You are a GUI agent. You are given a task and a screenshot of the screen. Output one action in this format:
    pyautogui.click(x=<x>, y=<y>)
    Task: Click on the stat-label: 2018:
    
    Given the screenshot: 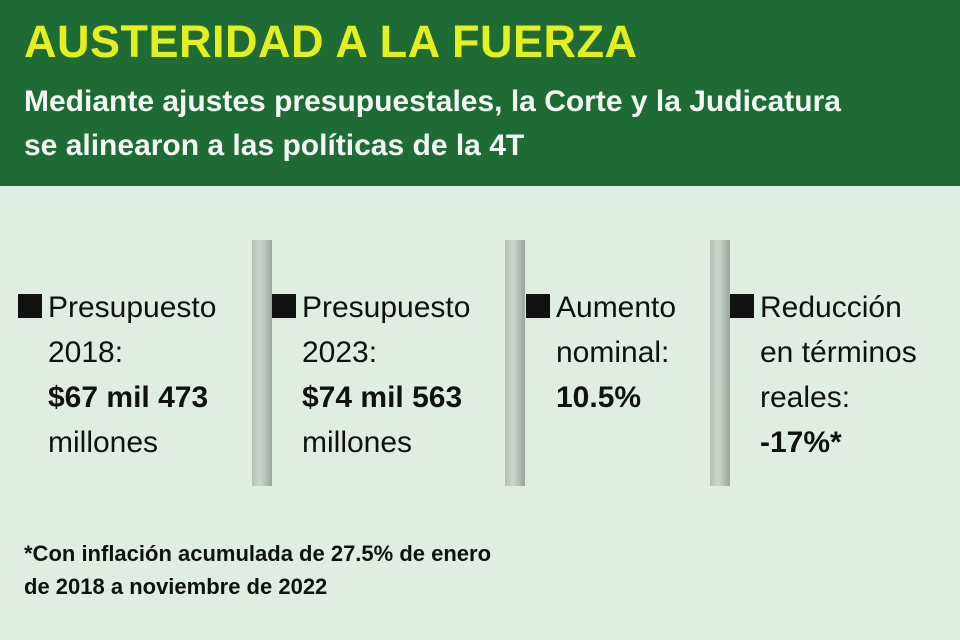 What is the action you would take?
    pyautogui.click(x=86, y=352)
    